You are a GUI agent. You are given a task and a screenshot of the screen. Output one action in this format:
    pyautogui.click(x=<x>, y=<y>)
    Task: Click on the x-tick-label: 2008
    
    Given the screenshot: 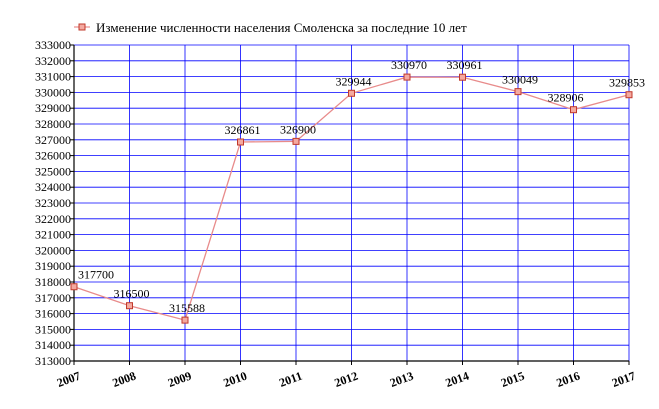 What is the action you would take?
    pyautogui.click(x=123, y=379)
    